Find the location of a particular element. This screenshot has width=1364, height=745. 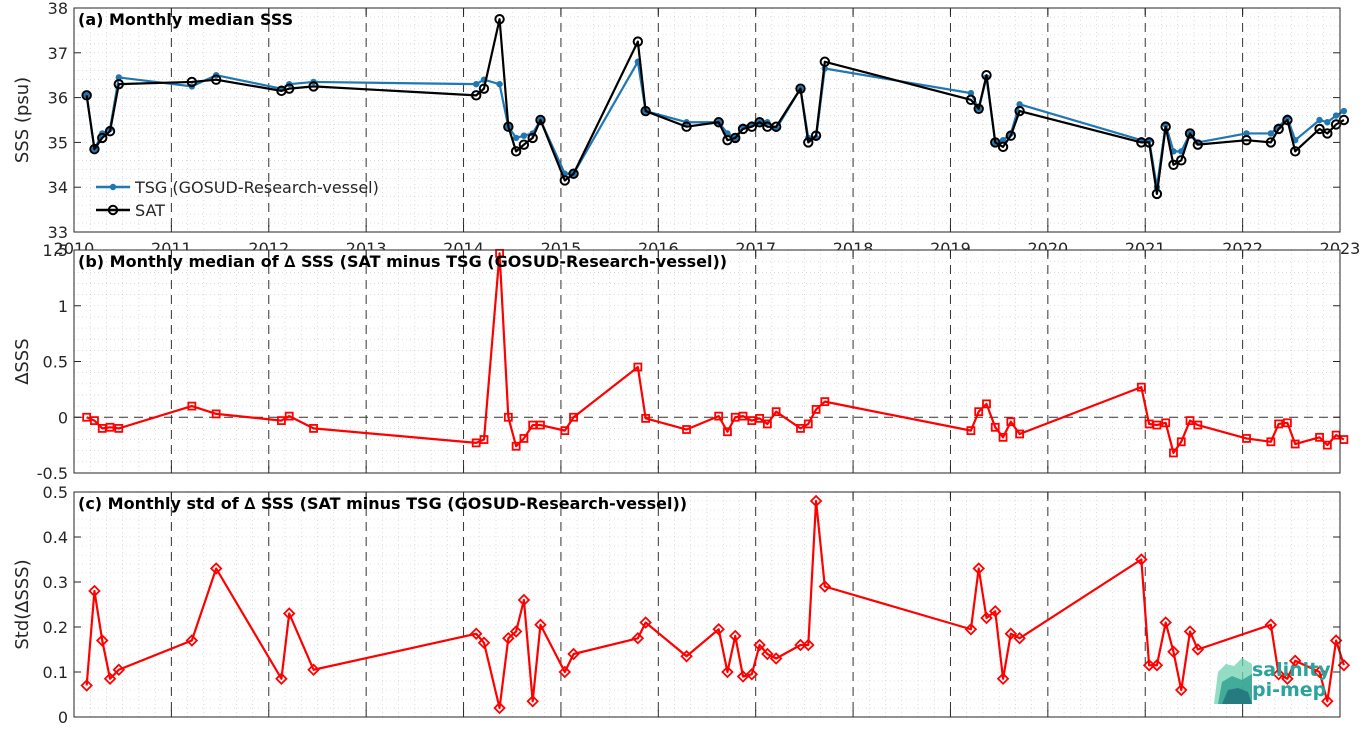

y-tick-label: 0.3 is located at coordinates (55, 582).